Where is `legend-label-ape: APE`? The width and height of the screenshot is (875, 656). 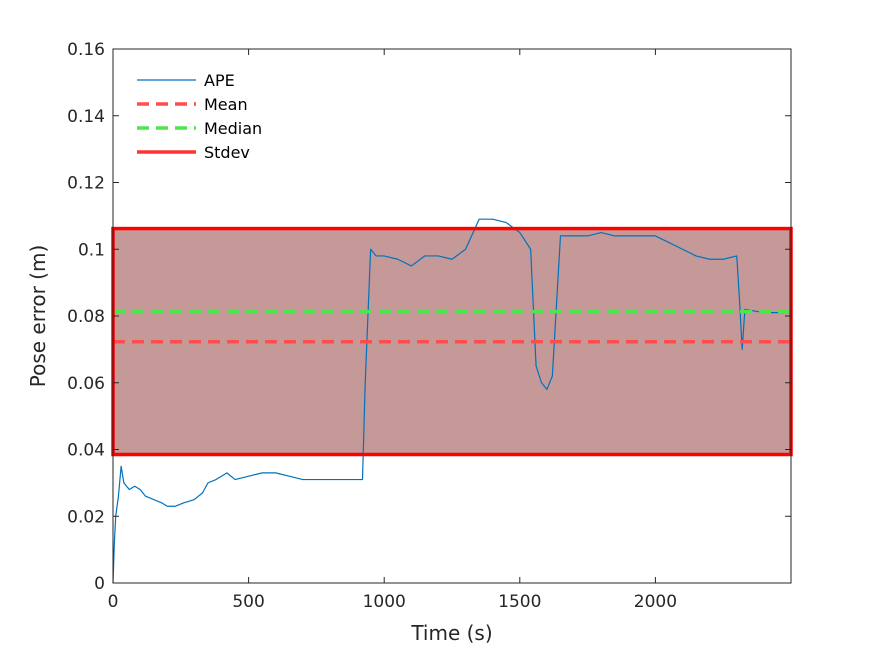
legend-label-ape: APE is located at coordinates (219, 80).